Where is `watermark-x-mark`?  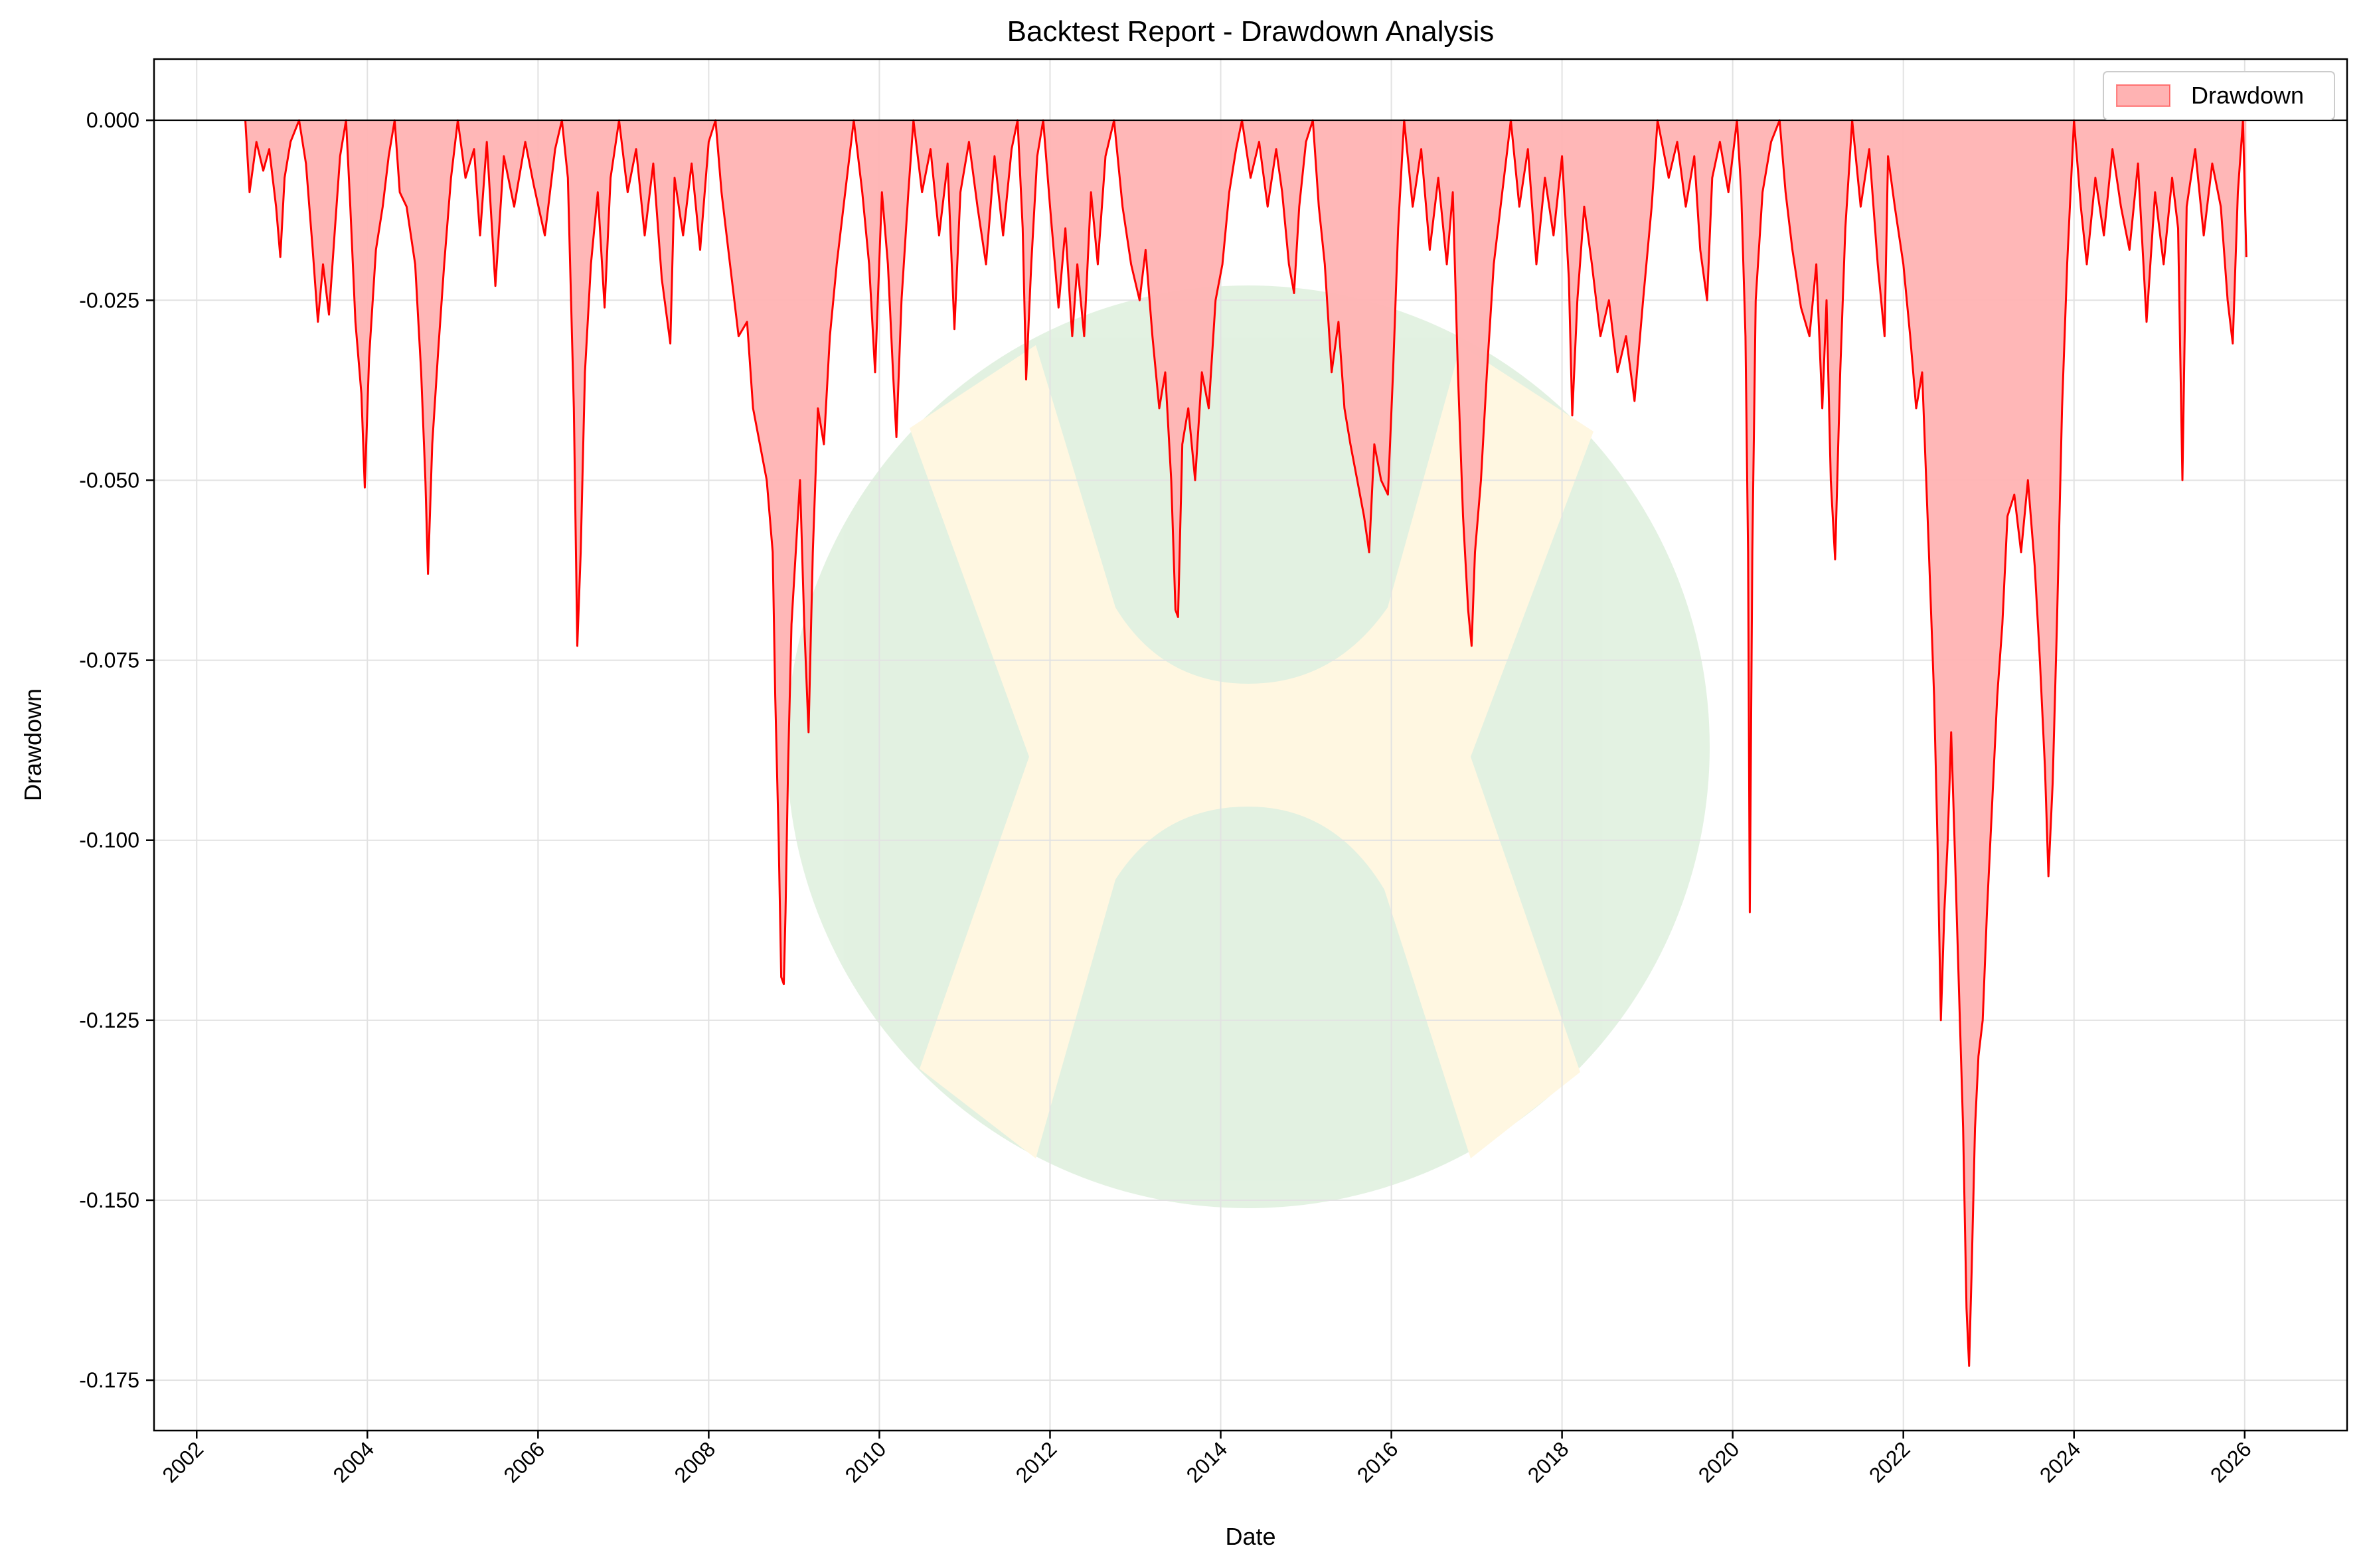 watermark-x-mark is located at coordinates (1251, 752).